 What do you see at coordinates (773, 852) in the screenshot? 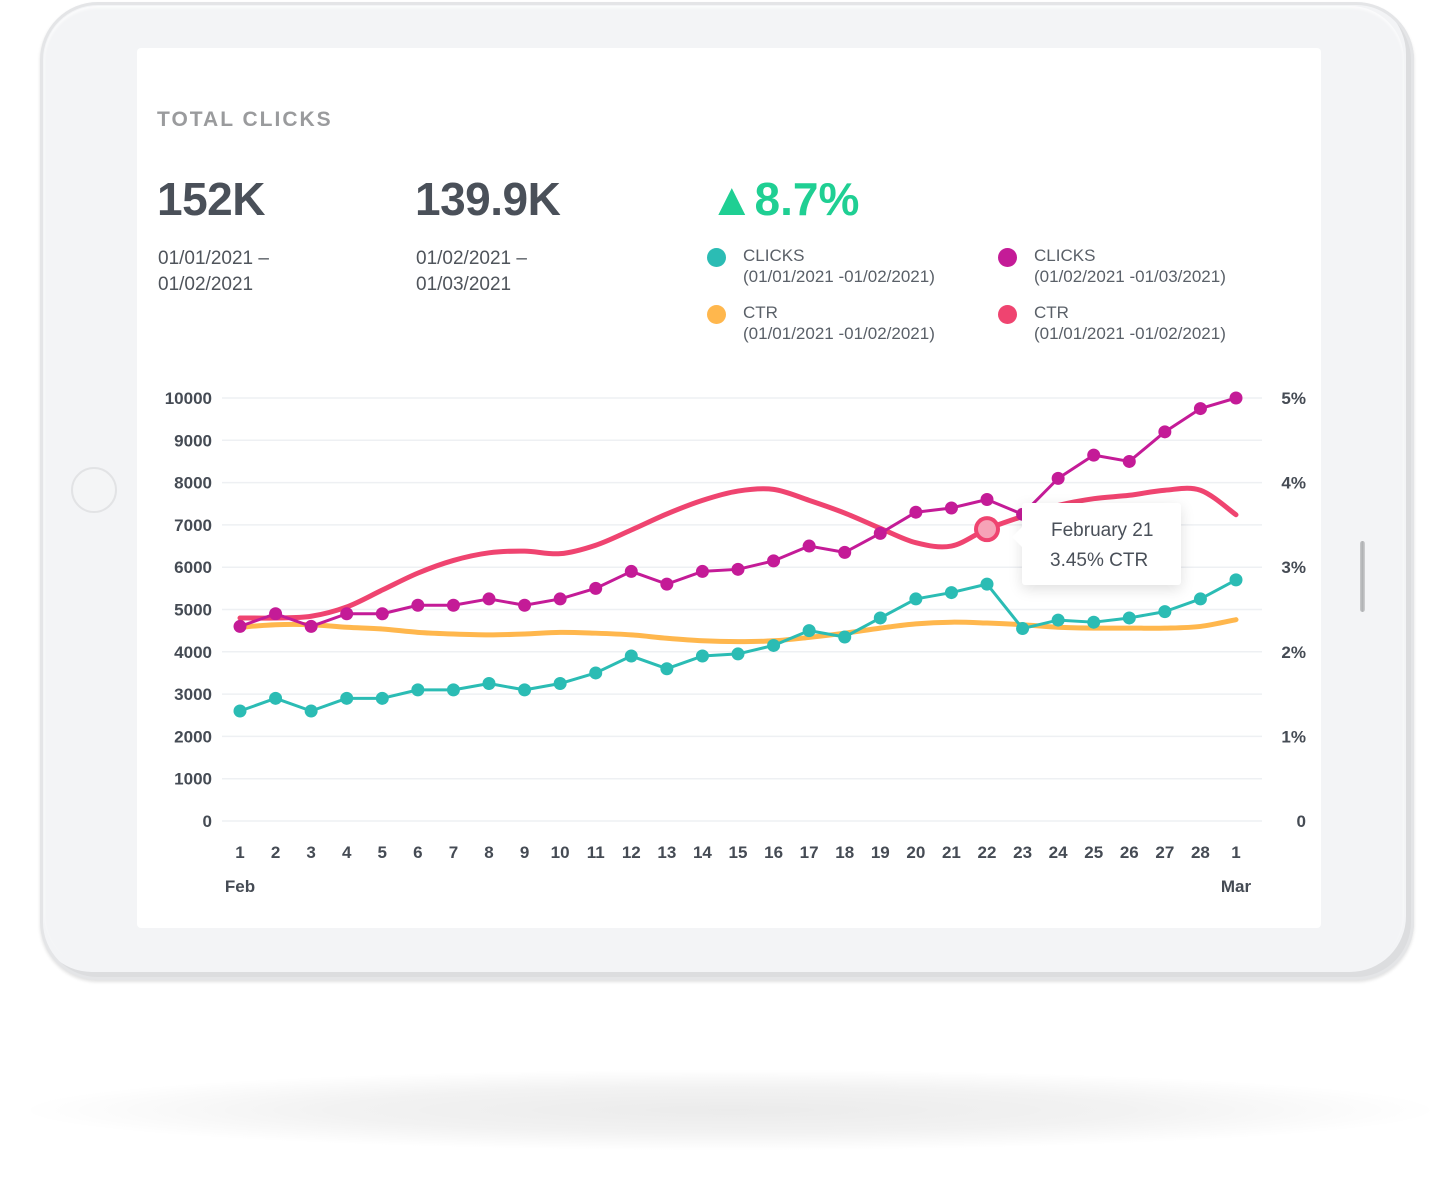
I see `x-tick-label: 16` at bounding box center [773, 852].